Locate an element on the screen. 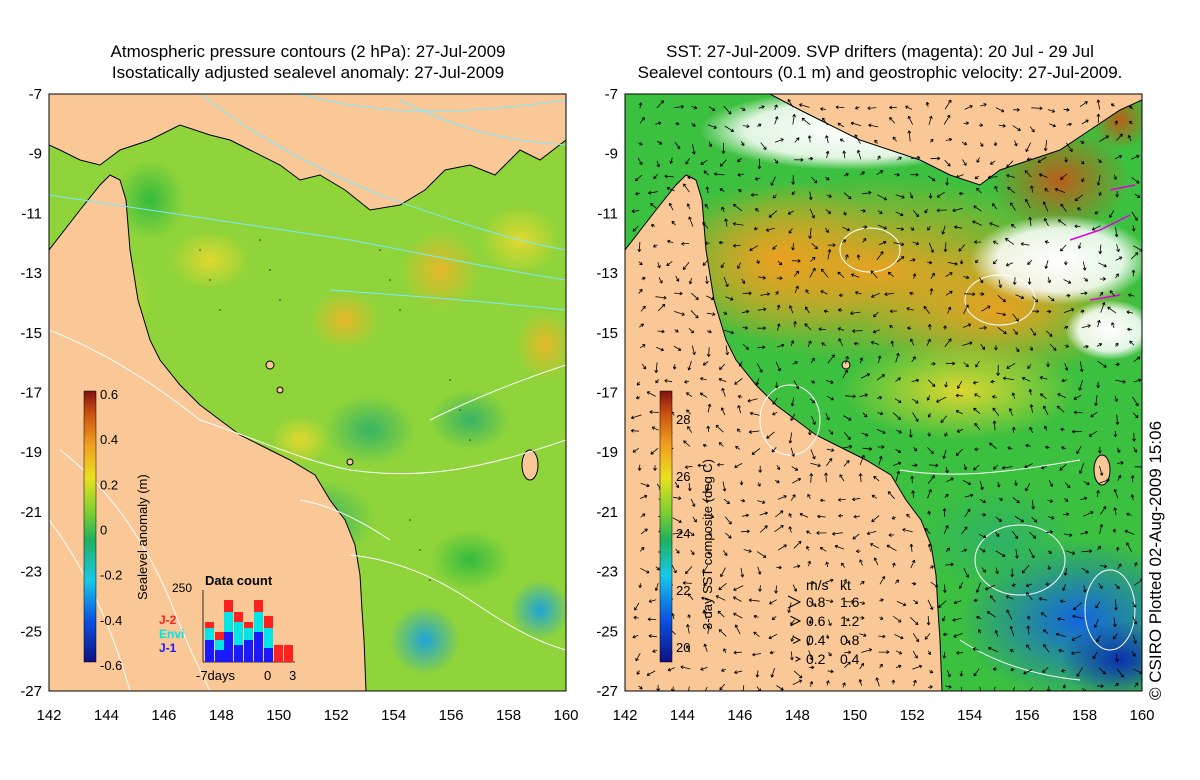  sst-tick-label: 22 is located at coordinates (683, 590).